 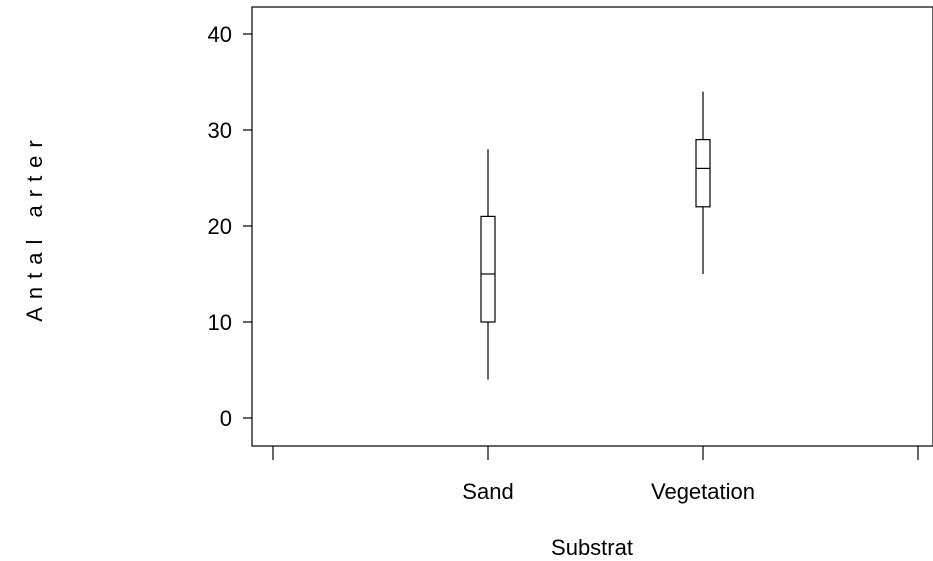 I want to click on y-tick-label: 10, so click(x=220, y=322).